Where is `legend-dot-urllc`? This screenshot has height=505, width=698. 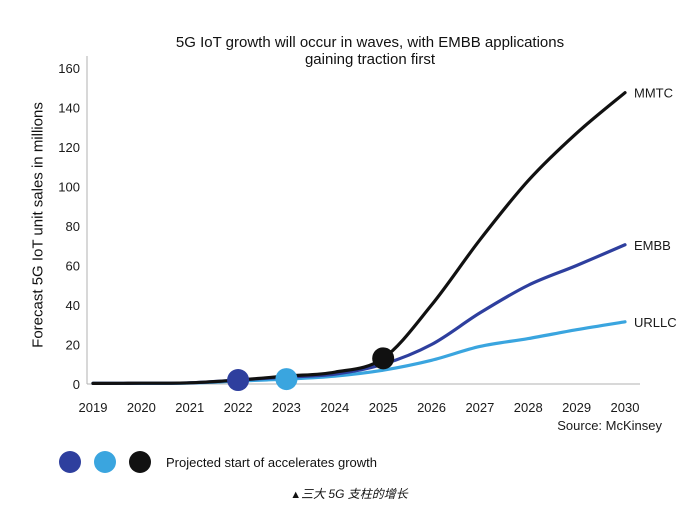 legend-dot-urllc is located at coordinates (105, 462).